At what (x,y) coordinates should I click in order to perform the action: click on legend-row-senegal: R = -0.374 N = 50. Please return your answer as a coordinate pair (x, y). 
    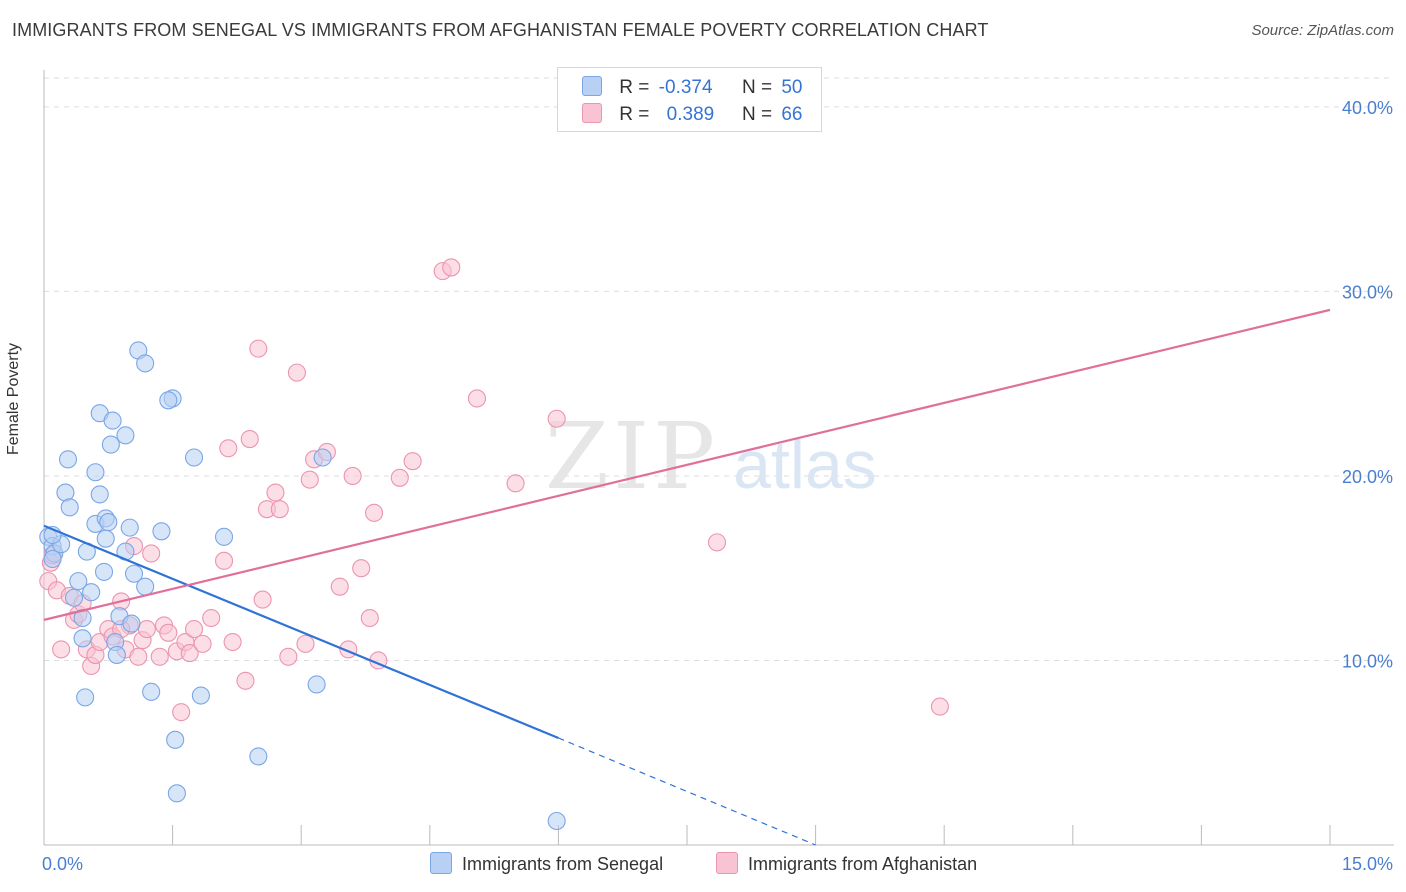
    Looking at the image, I should click on (692, 88).